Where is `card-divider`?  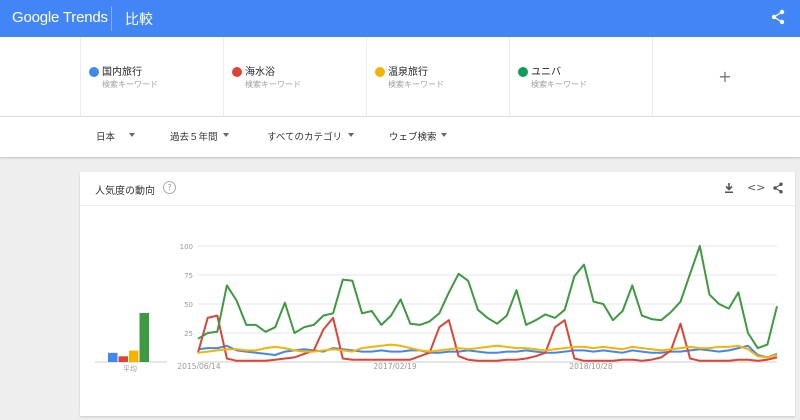 card-divider is located at coordinates (437, 205).